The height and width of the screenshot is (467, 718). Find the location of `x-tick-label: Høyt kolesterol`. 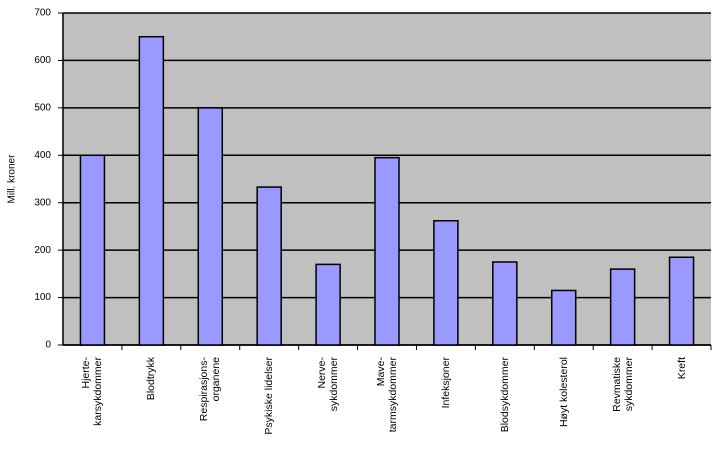

x-tick-label: Høyt kolesterol is located at coordinates (563, 392).